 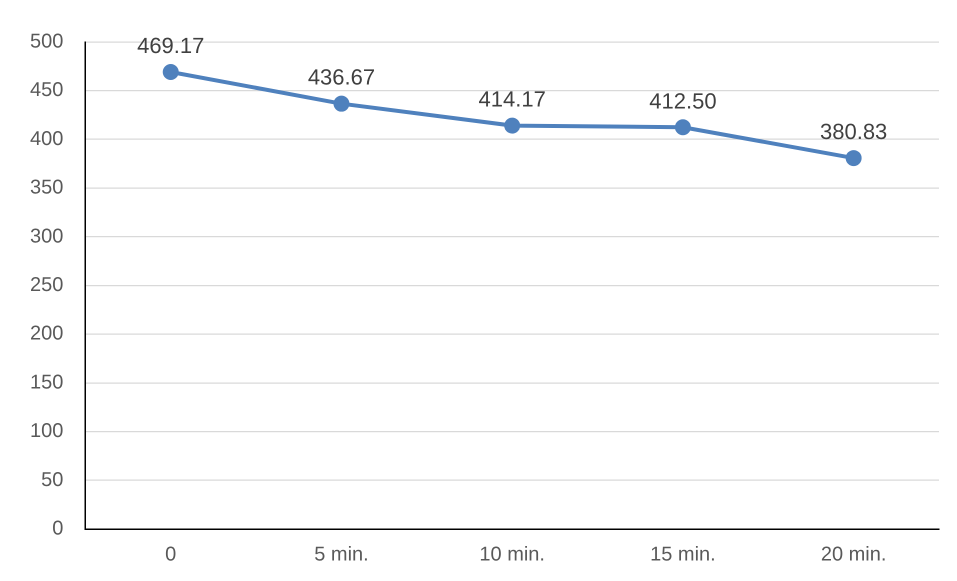 I want to click on y-tick-label: 300, so click(x=47, y=236).